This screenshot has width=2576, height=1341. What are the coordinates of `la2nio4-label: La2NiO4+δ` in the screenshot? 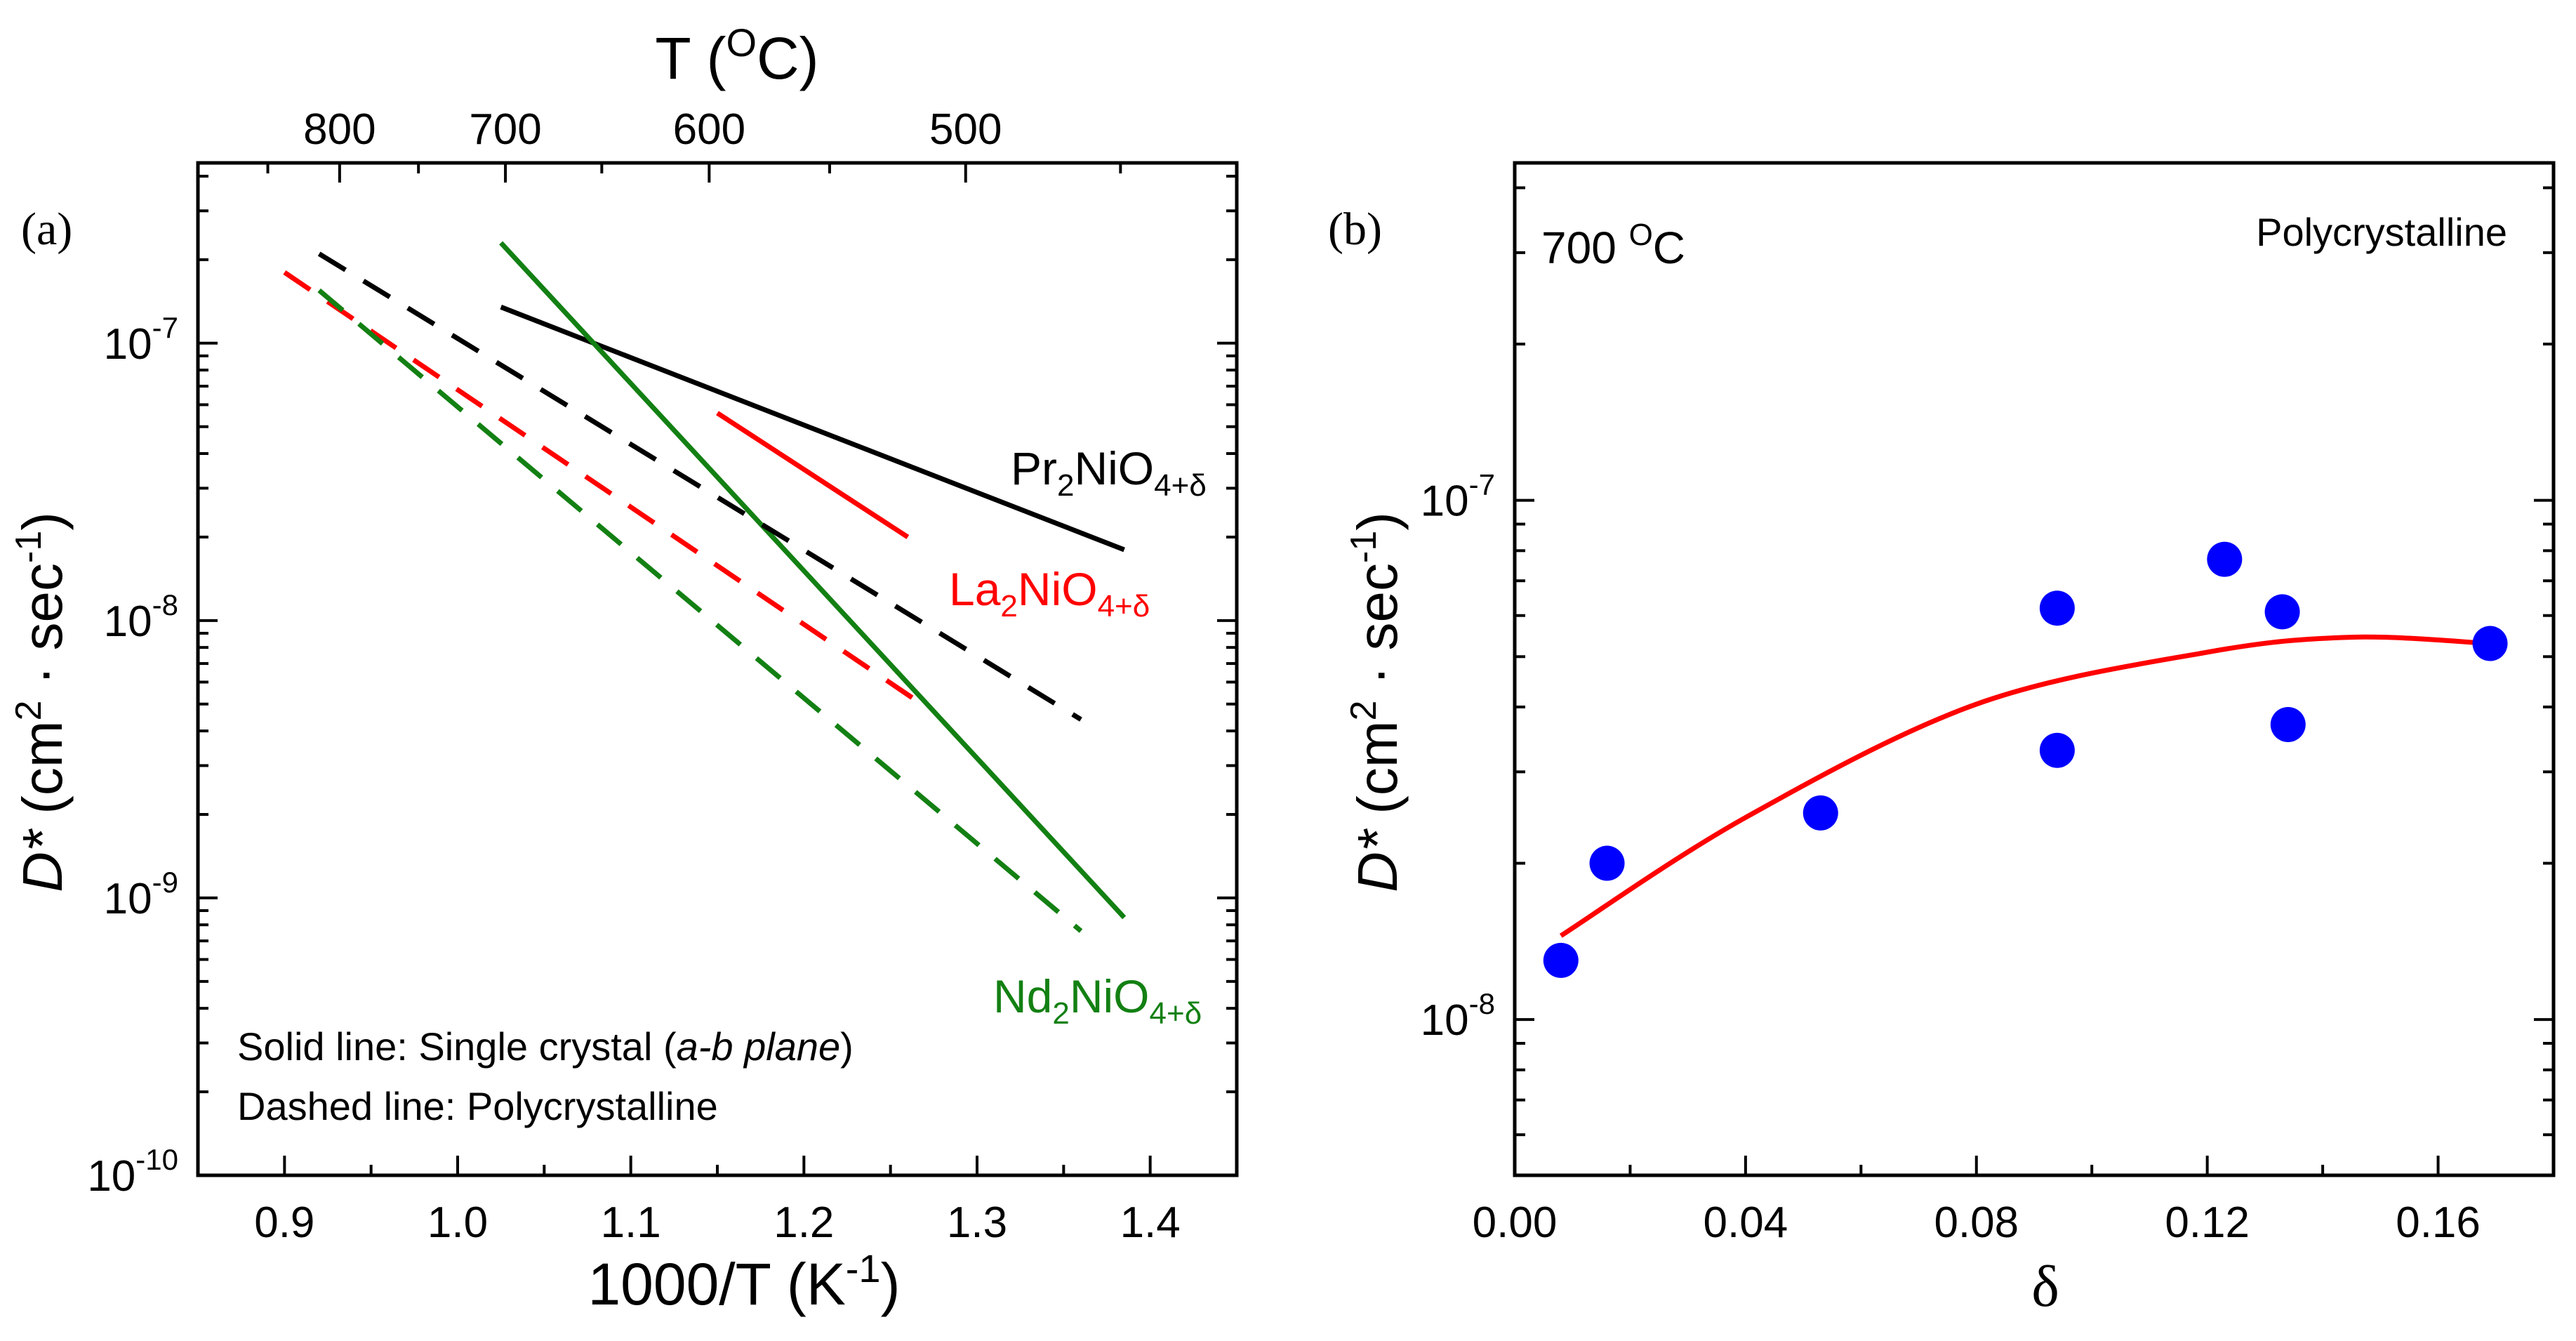 It's located at (1050, 593).